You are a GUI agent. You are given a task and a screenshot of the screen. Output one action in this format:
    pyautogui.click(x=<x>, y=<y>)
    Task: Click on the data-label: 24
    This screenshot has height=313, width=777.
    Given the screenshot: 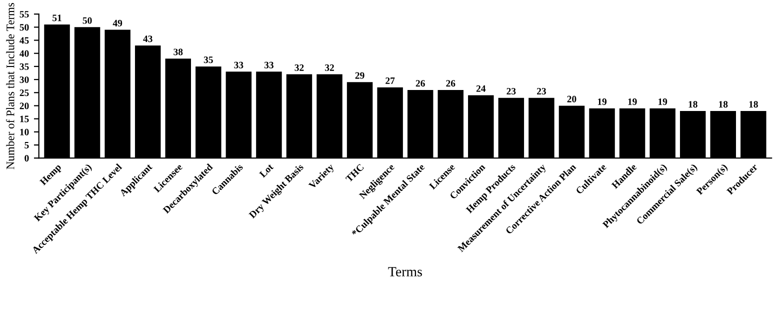 What is the action you would take?
    pyautogui.click(x=481, y=88)
    